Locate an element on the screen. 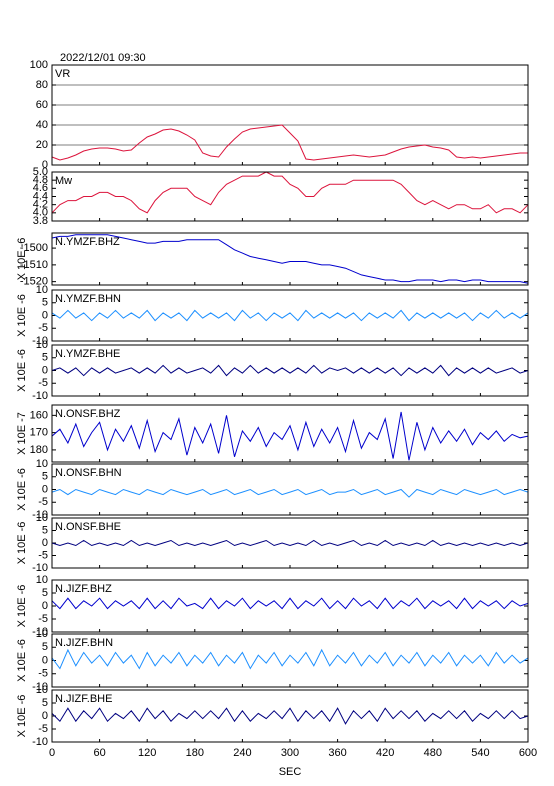  chart-title: 2022/12/01 09:30 is located at coordinates (103, 58).